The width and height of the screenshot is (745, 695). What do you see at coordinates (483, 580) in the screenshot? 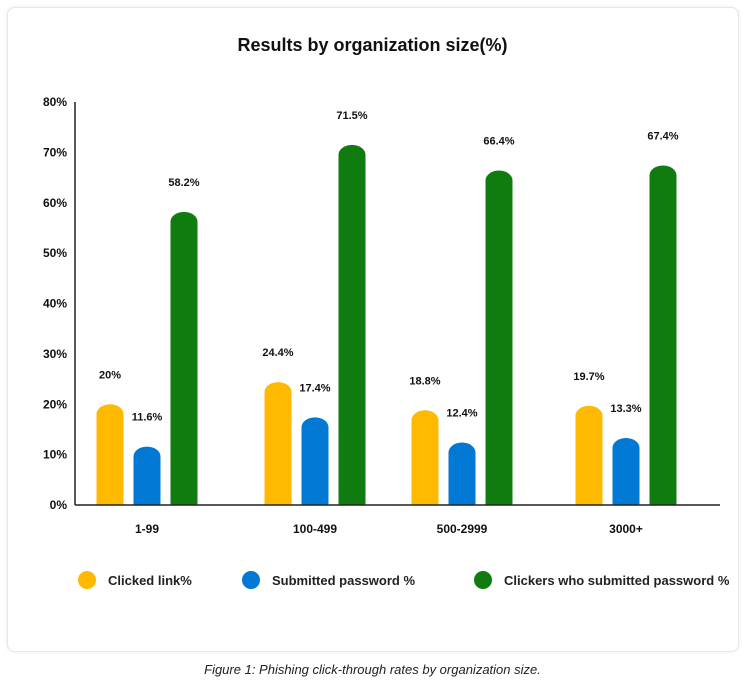
I see `legend-swatch-clickers-submitted` at bounding box center [483, 580].